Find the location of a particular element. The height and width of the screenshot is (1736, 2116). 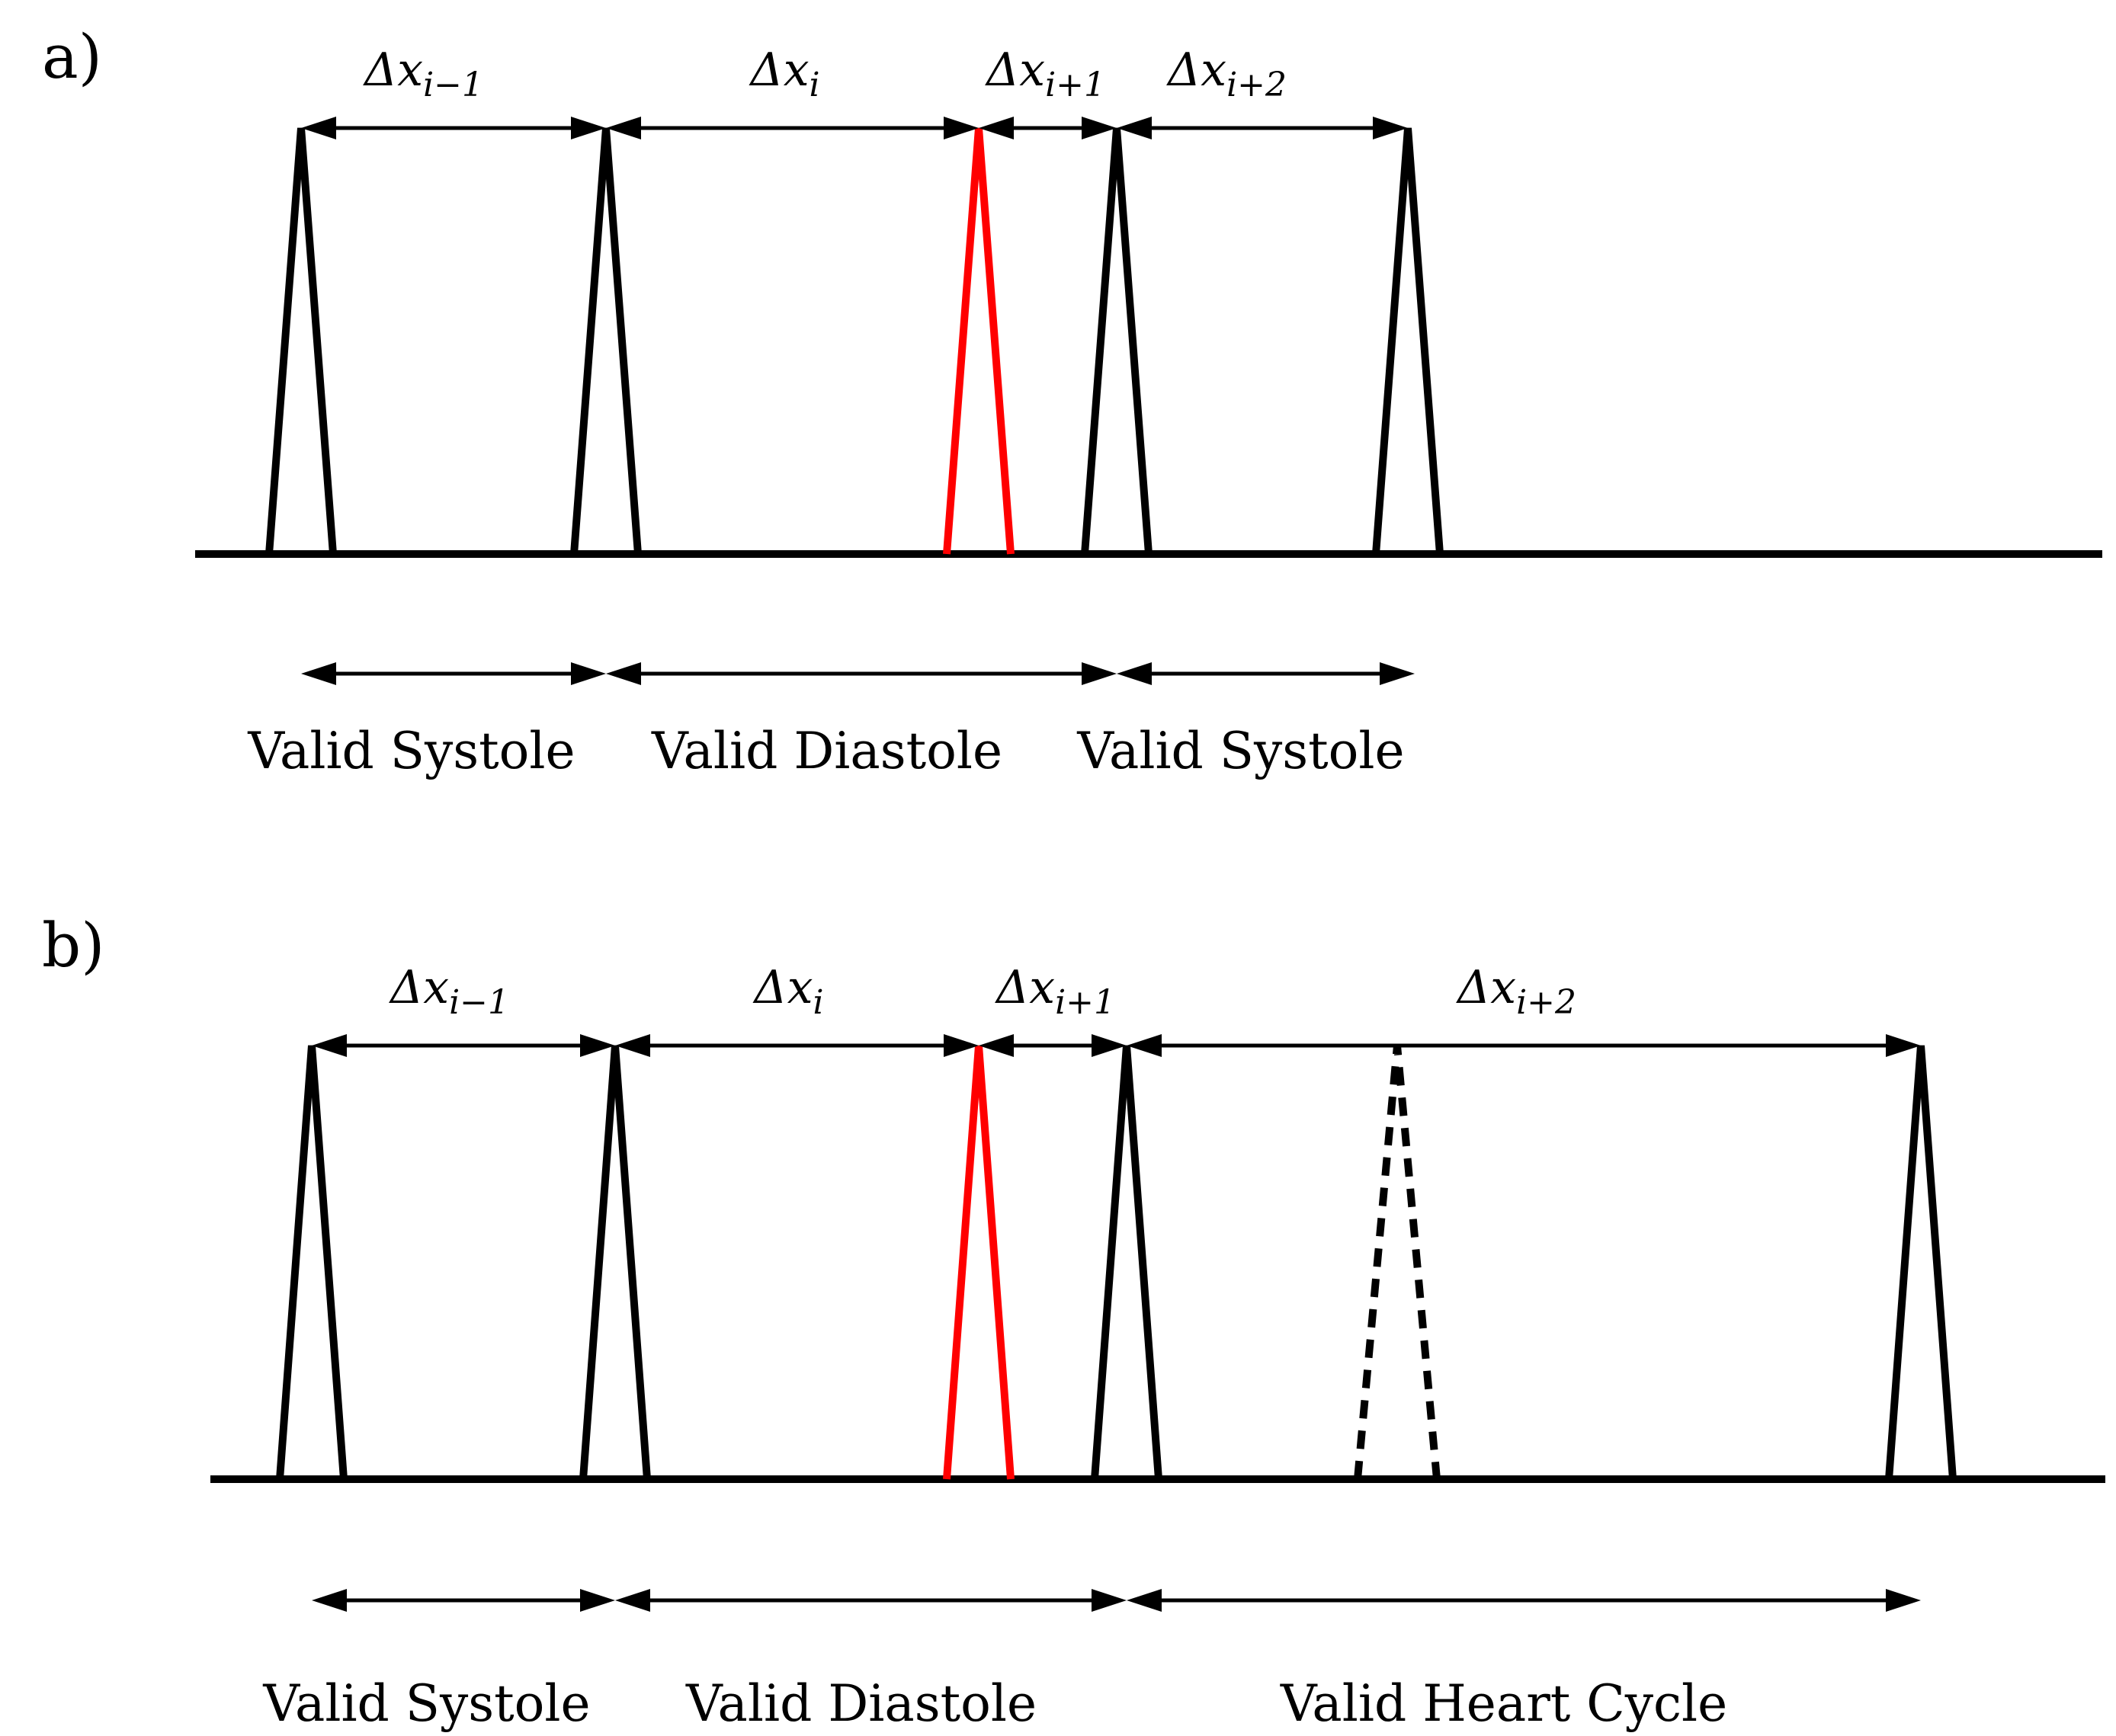

peak-b4 is located at coordinates (1126, 1262).